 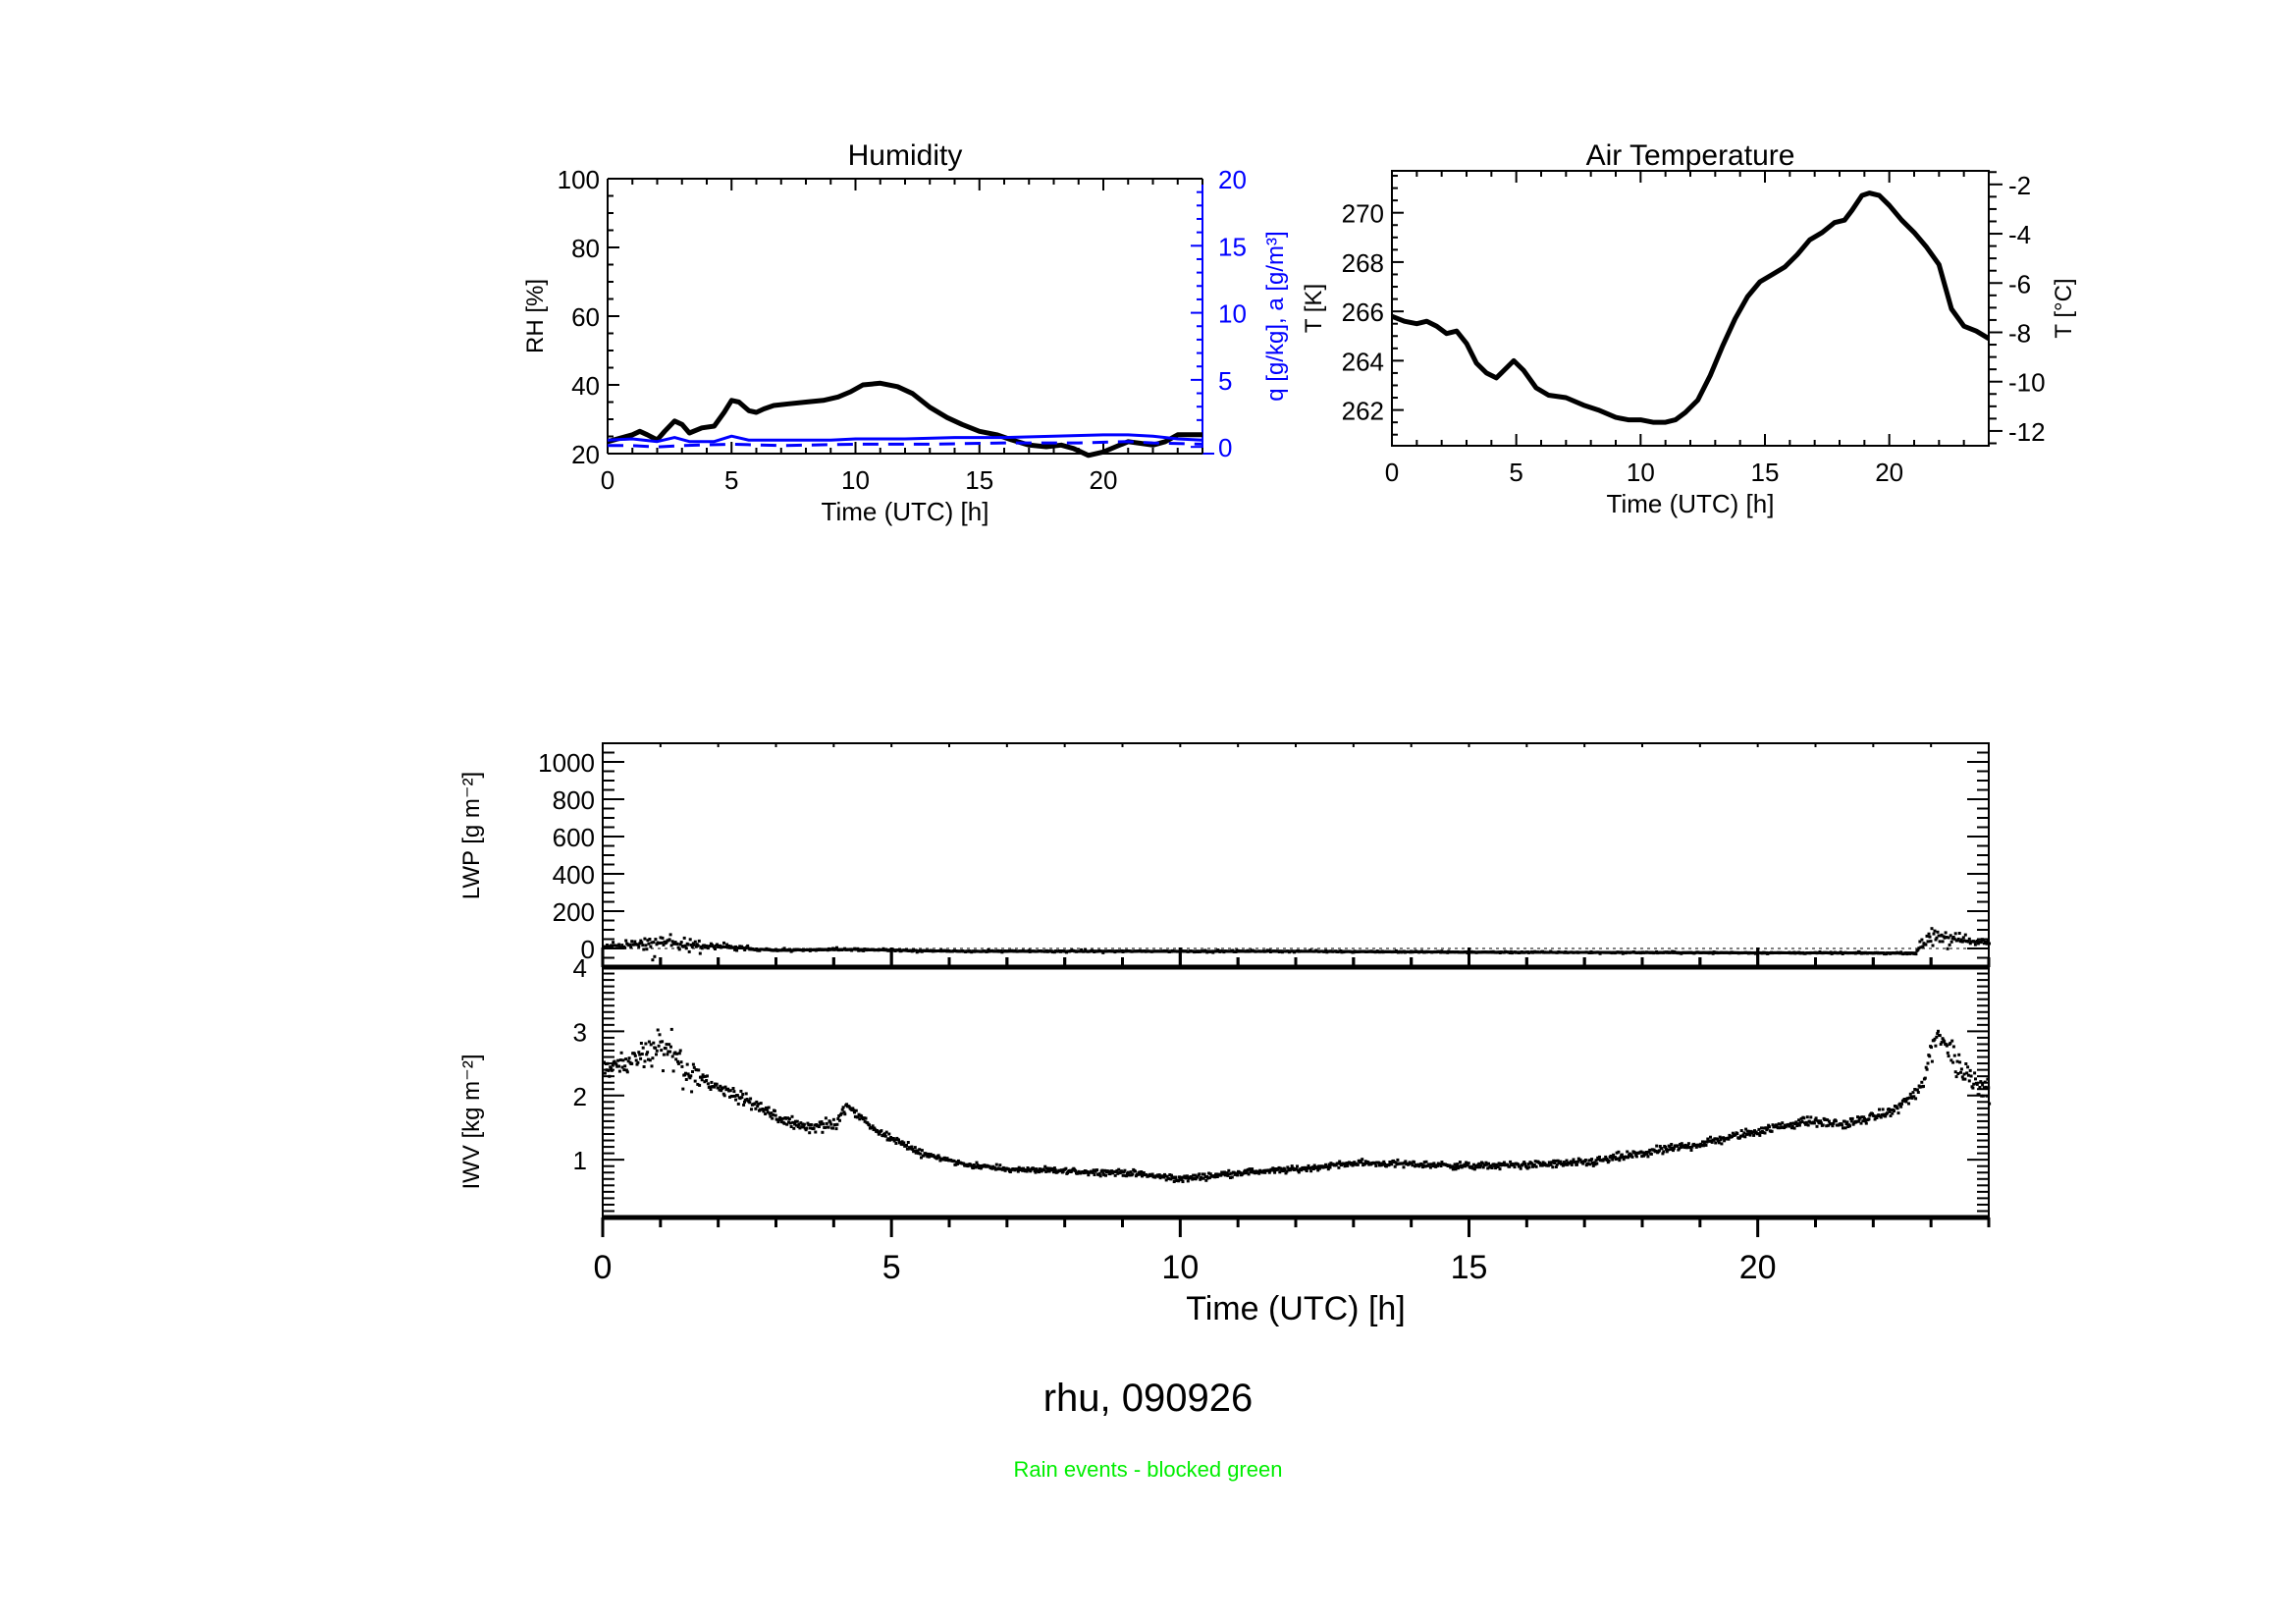 What do you see at coordinates (1758, 1267) in the screenshot?
I see `x-tick-label: 20` at bounding box center [1758, 1267].